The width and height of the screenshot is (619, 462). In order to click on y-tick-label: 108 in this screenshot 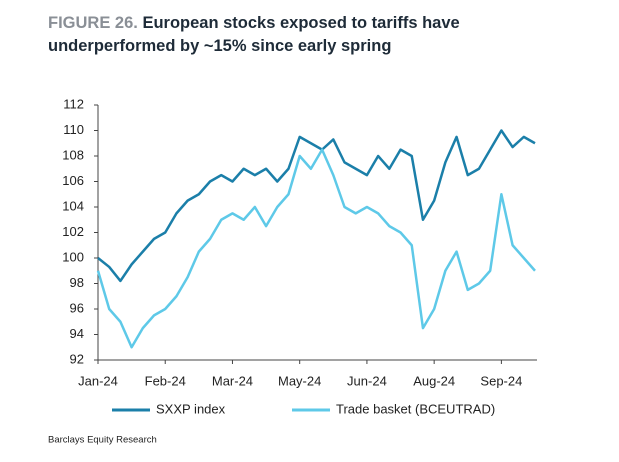, I will do `click(73, 154)`.